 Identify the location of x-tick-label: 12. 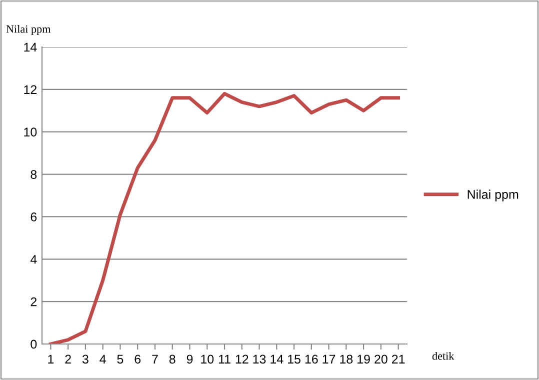
(242, 359).